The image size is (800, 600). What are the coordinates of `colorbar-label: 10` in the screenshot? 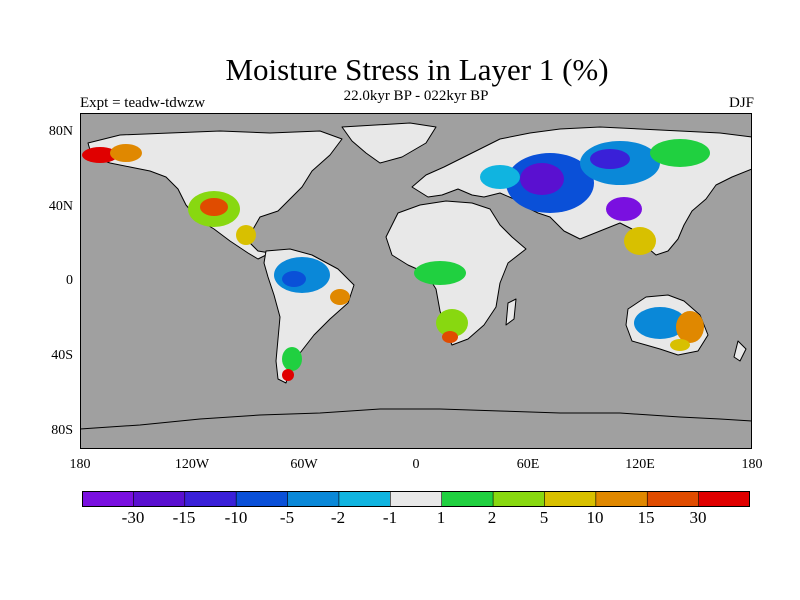 It's located at (595, 517).